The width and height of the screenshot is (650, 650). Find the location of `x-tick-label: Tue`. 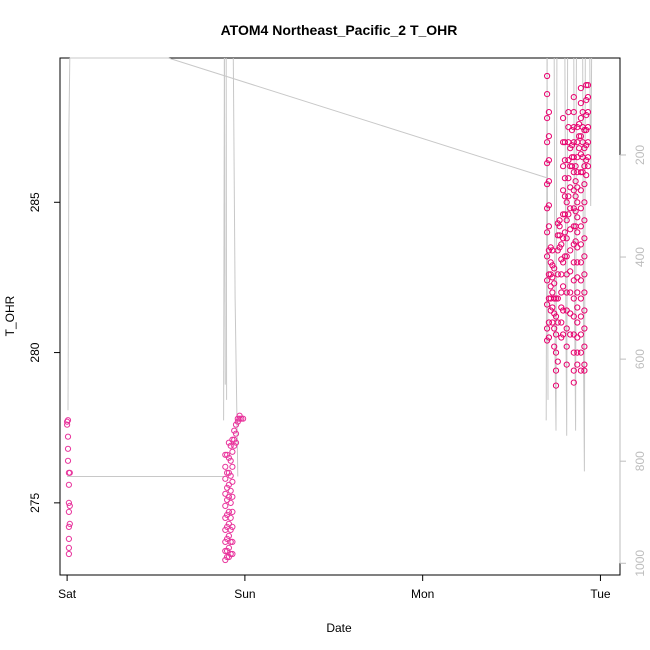

x-tick-label: Tue is located at coordinates (600, 594).